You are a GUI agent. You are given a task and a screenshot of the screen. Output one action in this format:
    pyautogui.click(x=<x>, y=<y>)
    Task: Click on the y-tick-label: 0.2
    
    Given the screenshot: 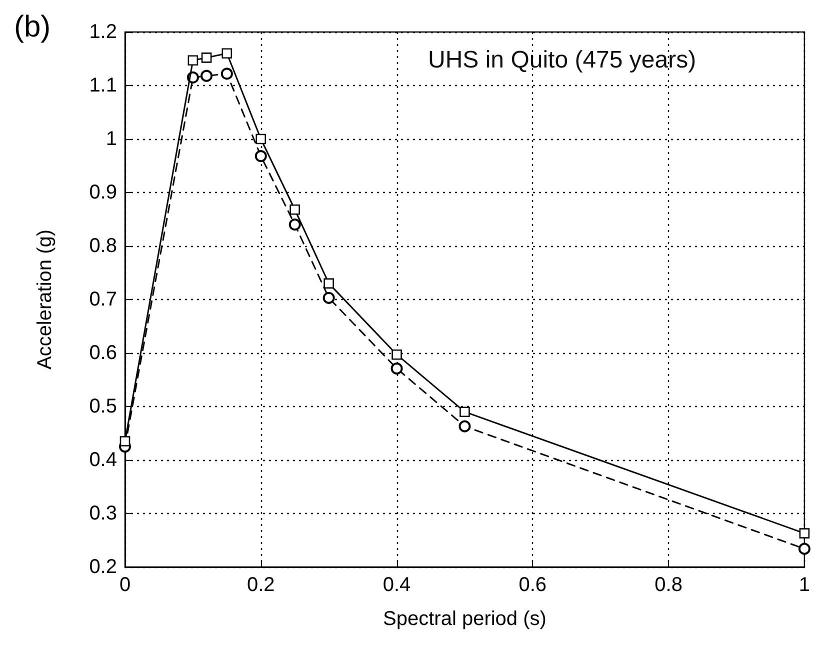 What is the action you would take?
    pyautogui.click(x=103, y=567)
    